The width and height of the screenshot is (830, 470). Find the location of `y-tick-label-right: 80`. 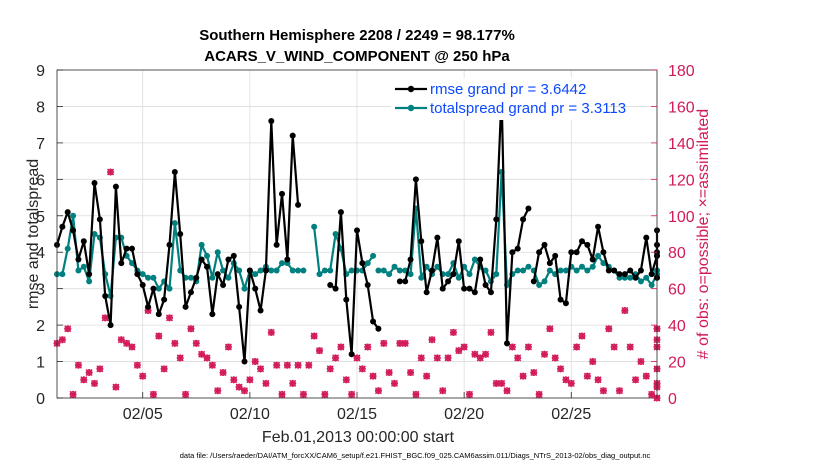

y-tick-label-right: 80 is located at coordinates (677, 253).